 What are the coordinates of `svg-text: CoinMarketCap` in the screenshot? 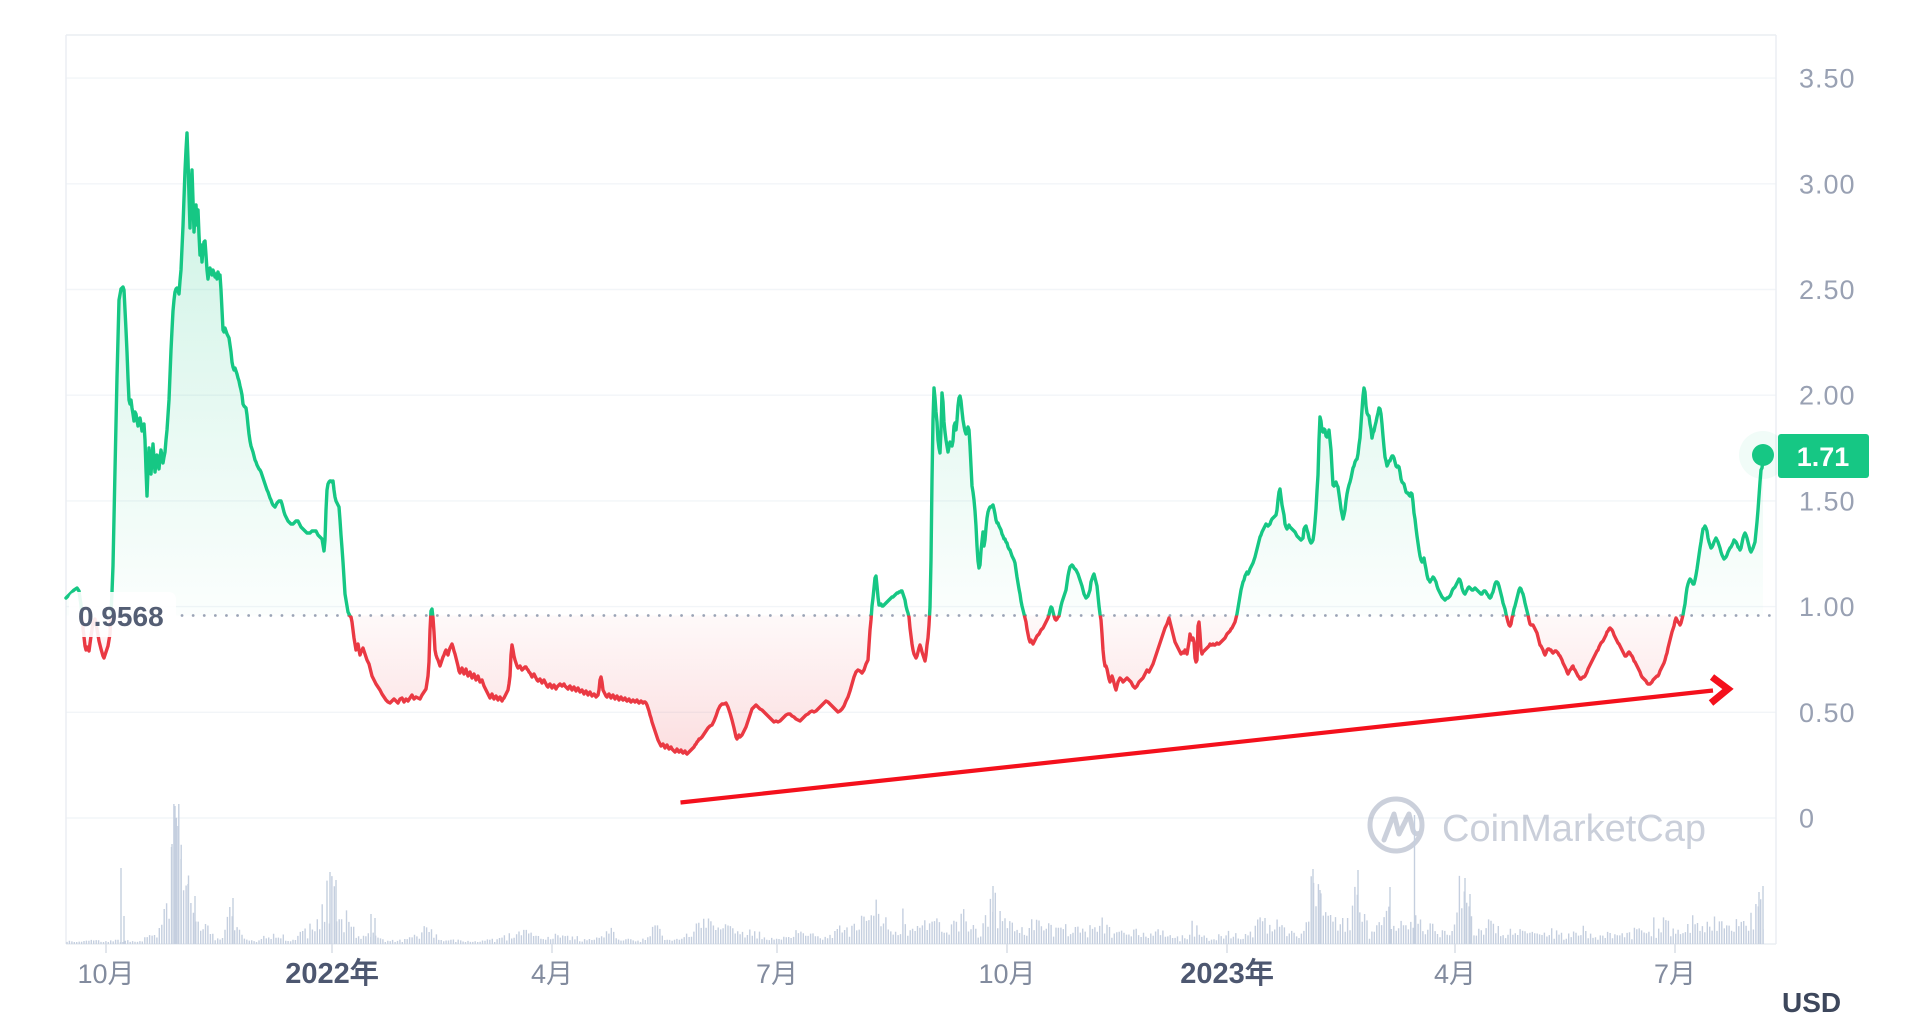 It's located at (1574, 829).